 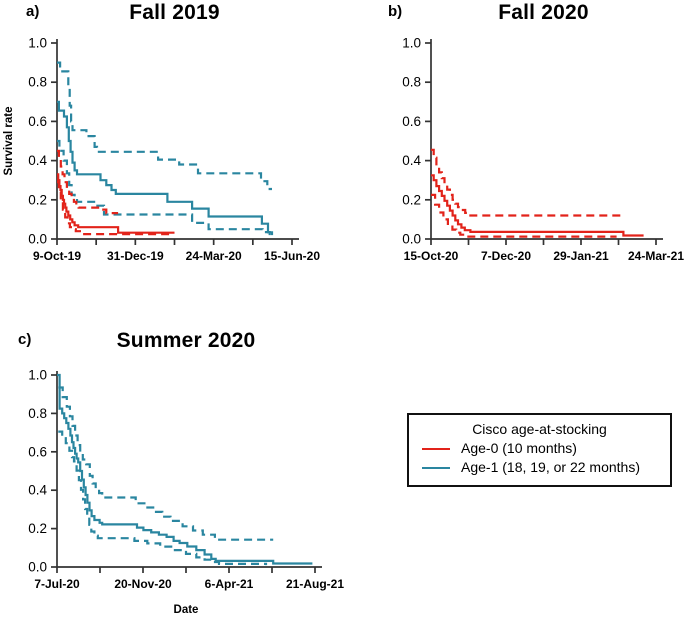 I want to click on plot-1-xtick-label: 7-Dec-20, so click(x=506, y=256).